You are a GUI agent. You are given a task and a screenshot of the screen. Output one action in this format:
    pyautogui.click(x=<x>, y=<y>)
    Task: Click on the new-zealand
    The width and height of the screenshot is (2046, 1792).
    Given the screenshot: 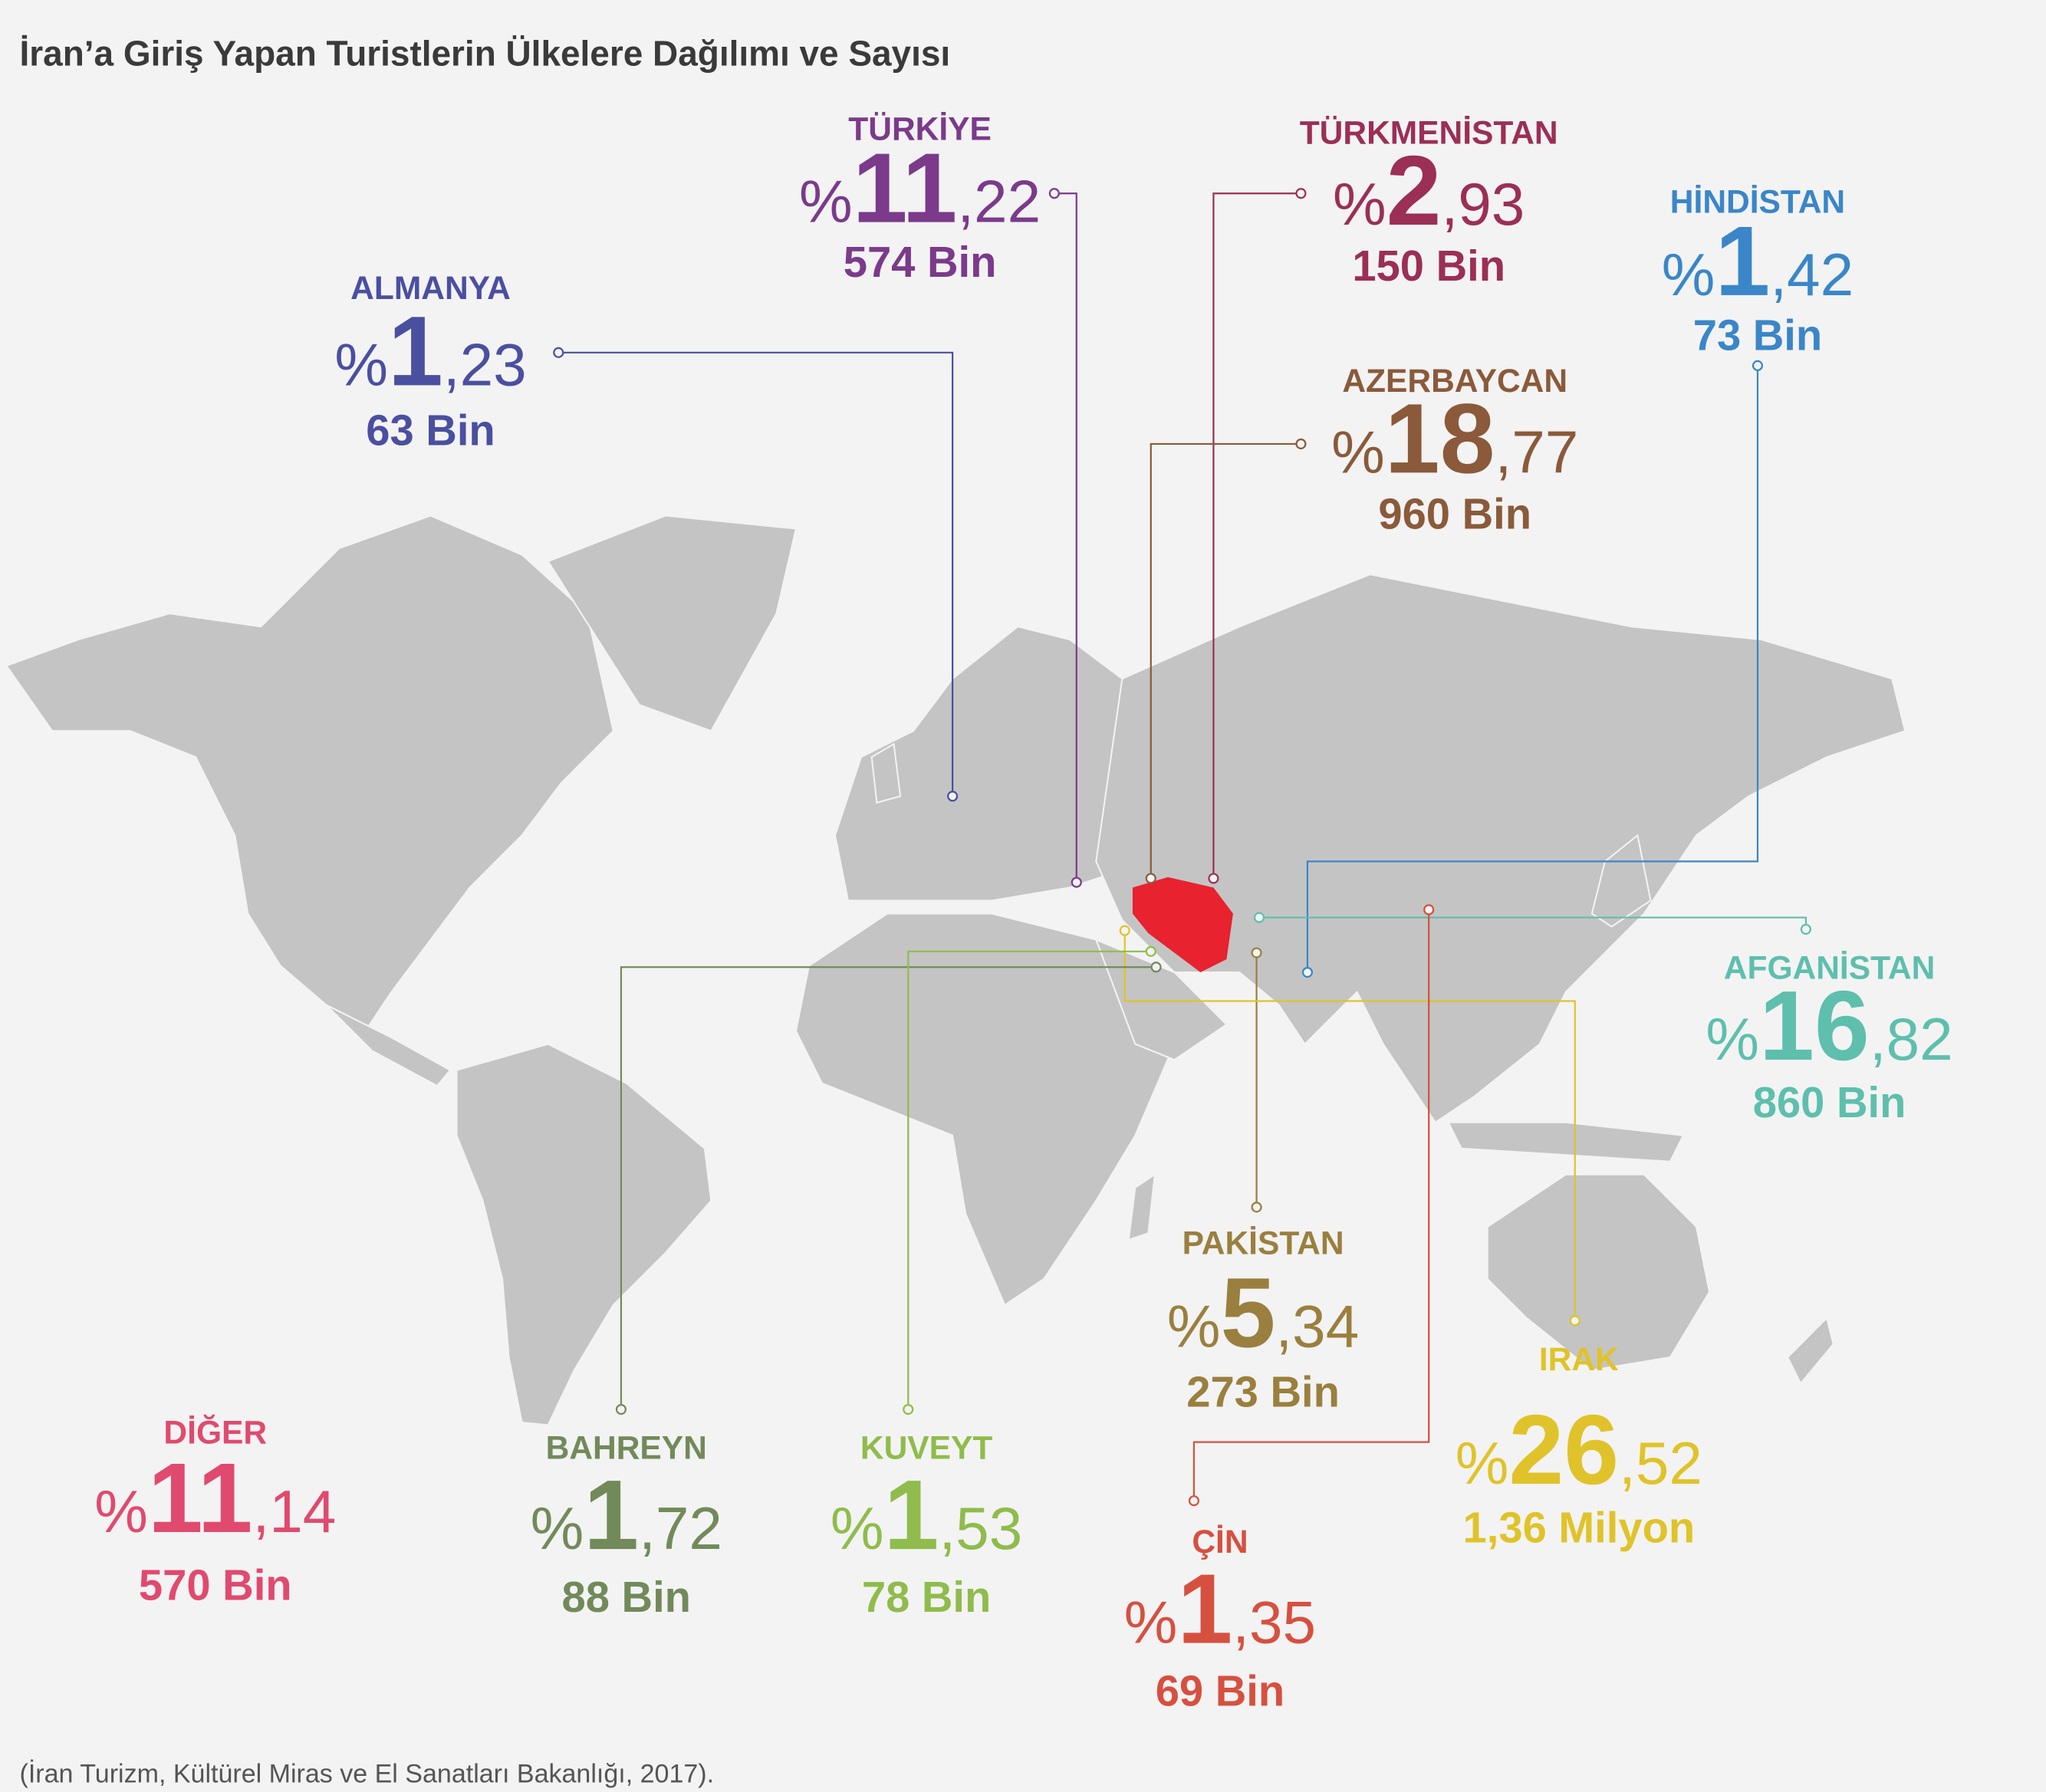 What is the action you would take?
    pyautogui.click(x=1810, y=1350)
    